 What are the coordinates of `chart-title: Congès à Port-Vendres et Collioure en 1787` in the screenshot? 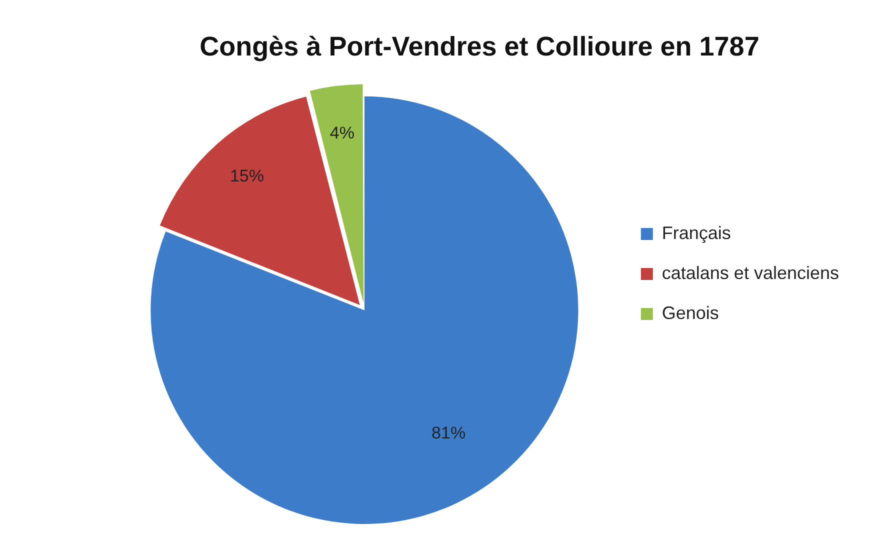 It's located at (480, 47).